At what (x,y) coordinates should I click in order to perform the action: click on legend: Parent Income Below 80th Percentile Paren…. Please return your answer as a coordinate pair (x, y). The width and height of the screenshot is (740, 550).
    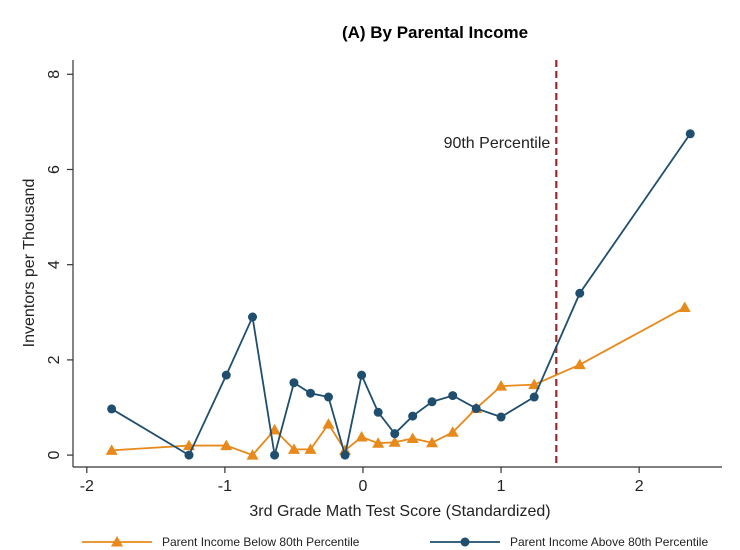
    Looking at the image, I should click on (395, 542).